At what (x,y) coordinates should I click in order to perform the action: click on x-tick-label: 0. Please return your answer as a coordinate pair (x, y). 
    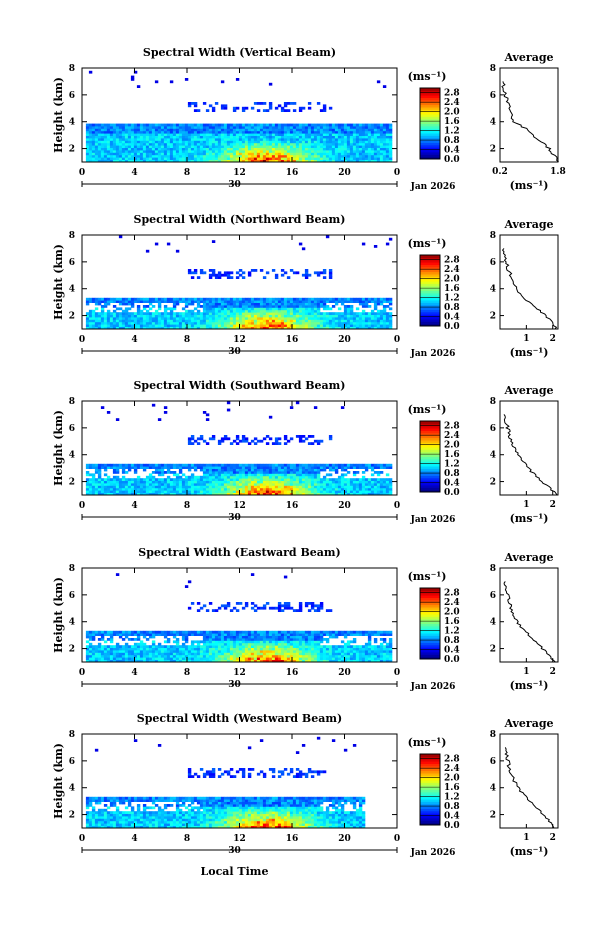
    Looking at the image, I should click on (82, 340).